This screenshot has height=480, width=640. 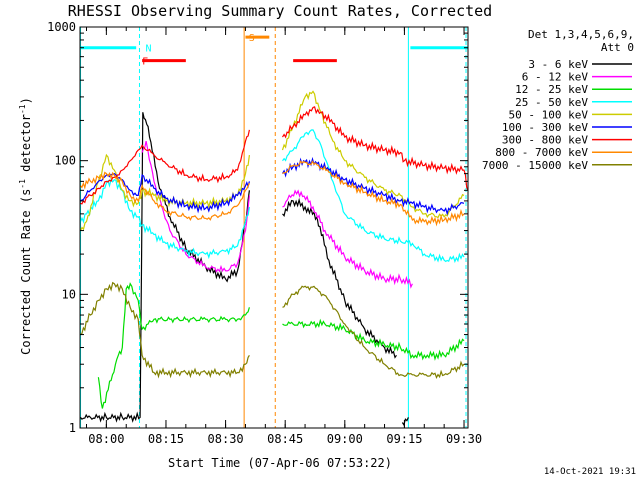 I want to click on flag-label-S: S, so click(x=252, y=38).